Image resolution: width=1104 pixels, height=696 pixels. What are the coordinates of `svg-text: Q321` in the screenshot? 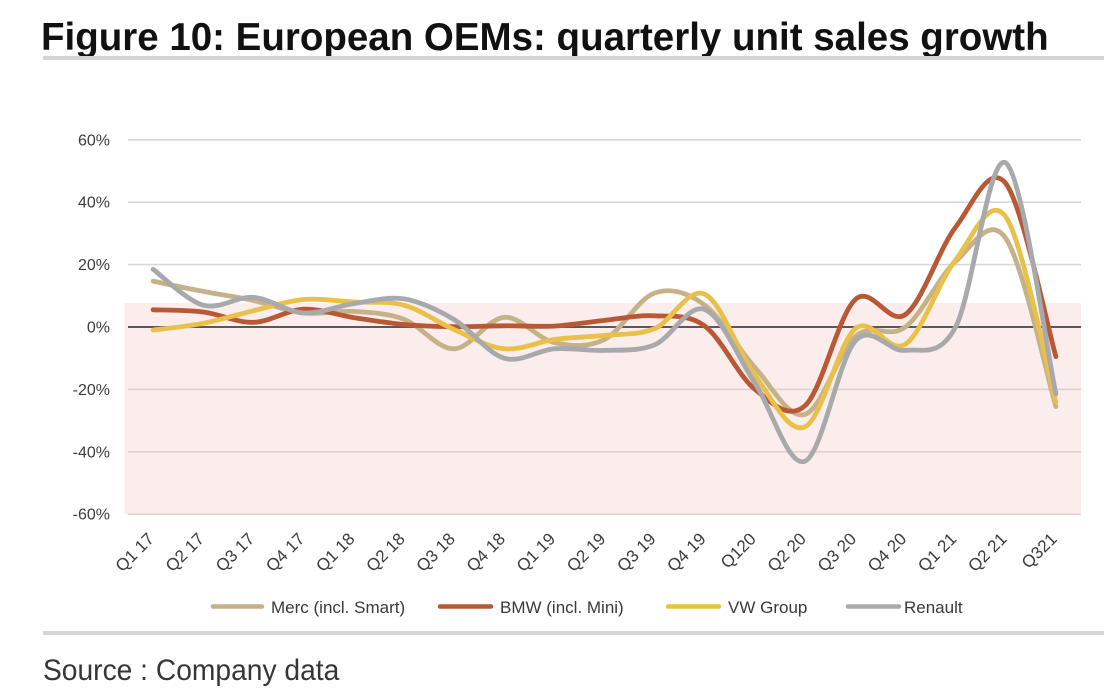 It's located at (1039, 550).